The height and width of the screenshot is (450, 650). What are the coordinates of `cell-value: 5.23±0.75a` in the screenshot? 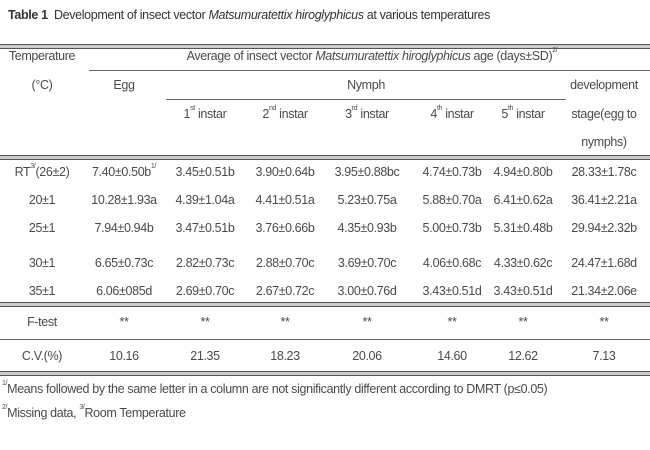 It's located at (367, 200).